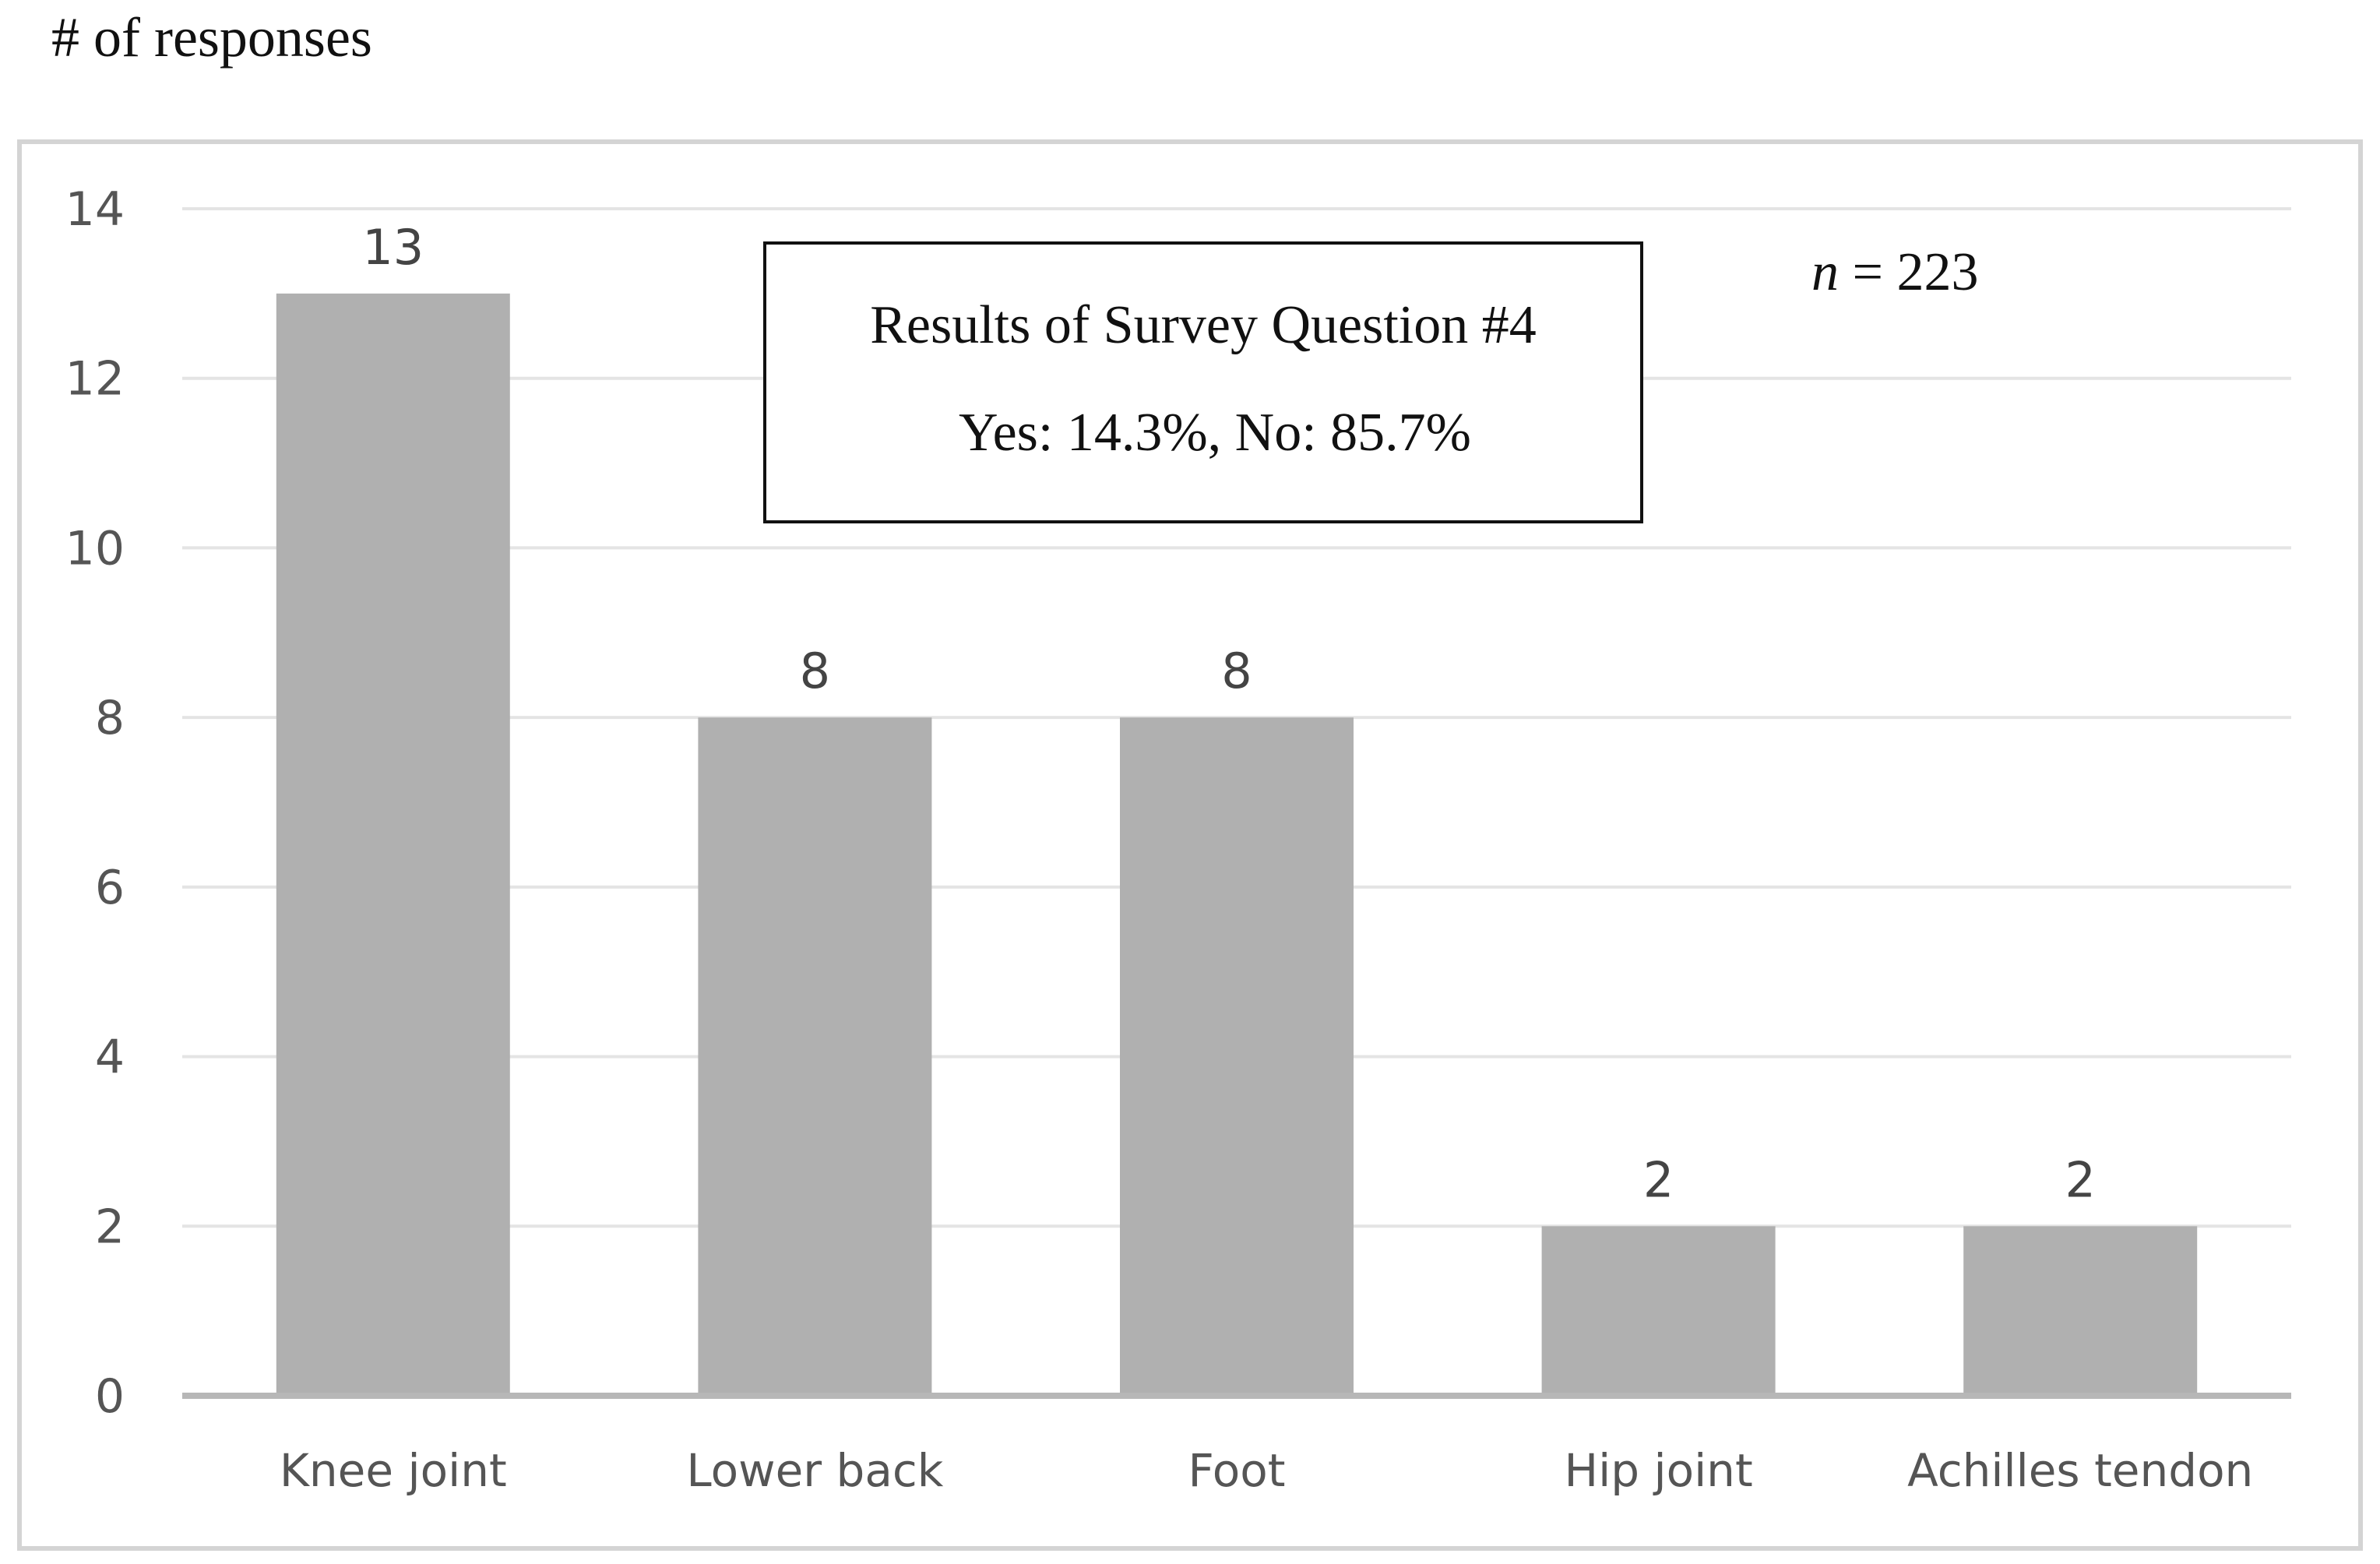  What do you see at coordinates (1658, 1470) in the screenshot?
I see `x-category-label: Hip joint` at bounding box center [1658, 1470].